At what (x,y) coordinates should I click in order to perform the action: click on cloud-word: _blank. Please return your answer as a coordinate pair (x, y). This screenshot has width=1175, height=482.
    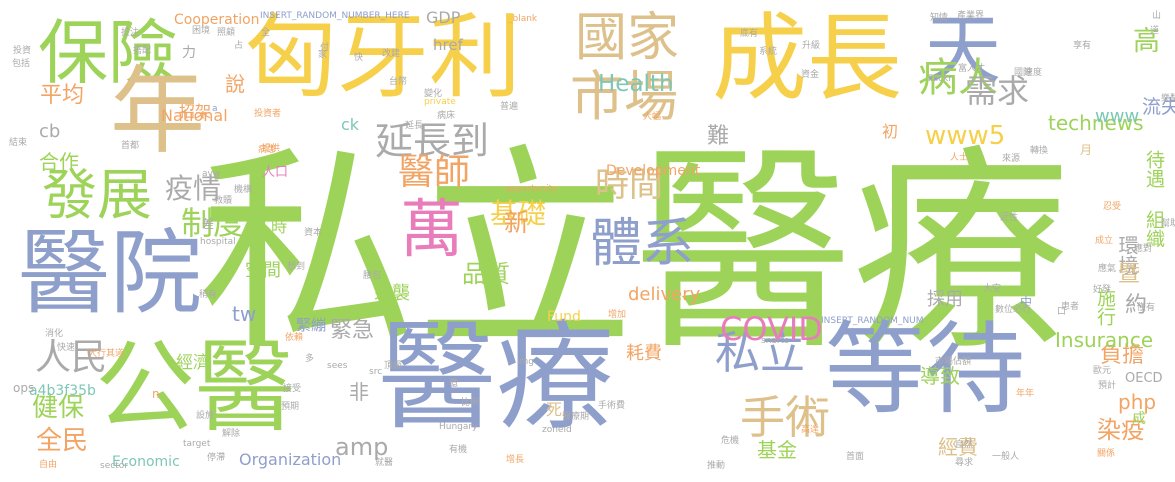
    Looking at the image, I should click on (523, 19).